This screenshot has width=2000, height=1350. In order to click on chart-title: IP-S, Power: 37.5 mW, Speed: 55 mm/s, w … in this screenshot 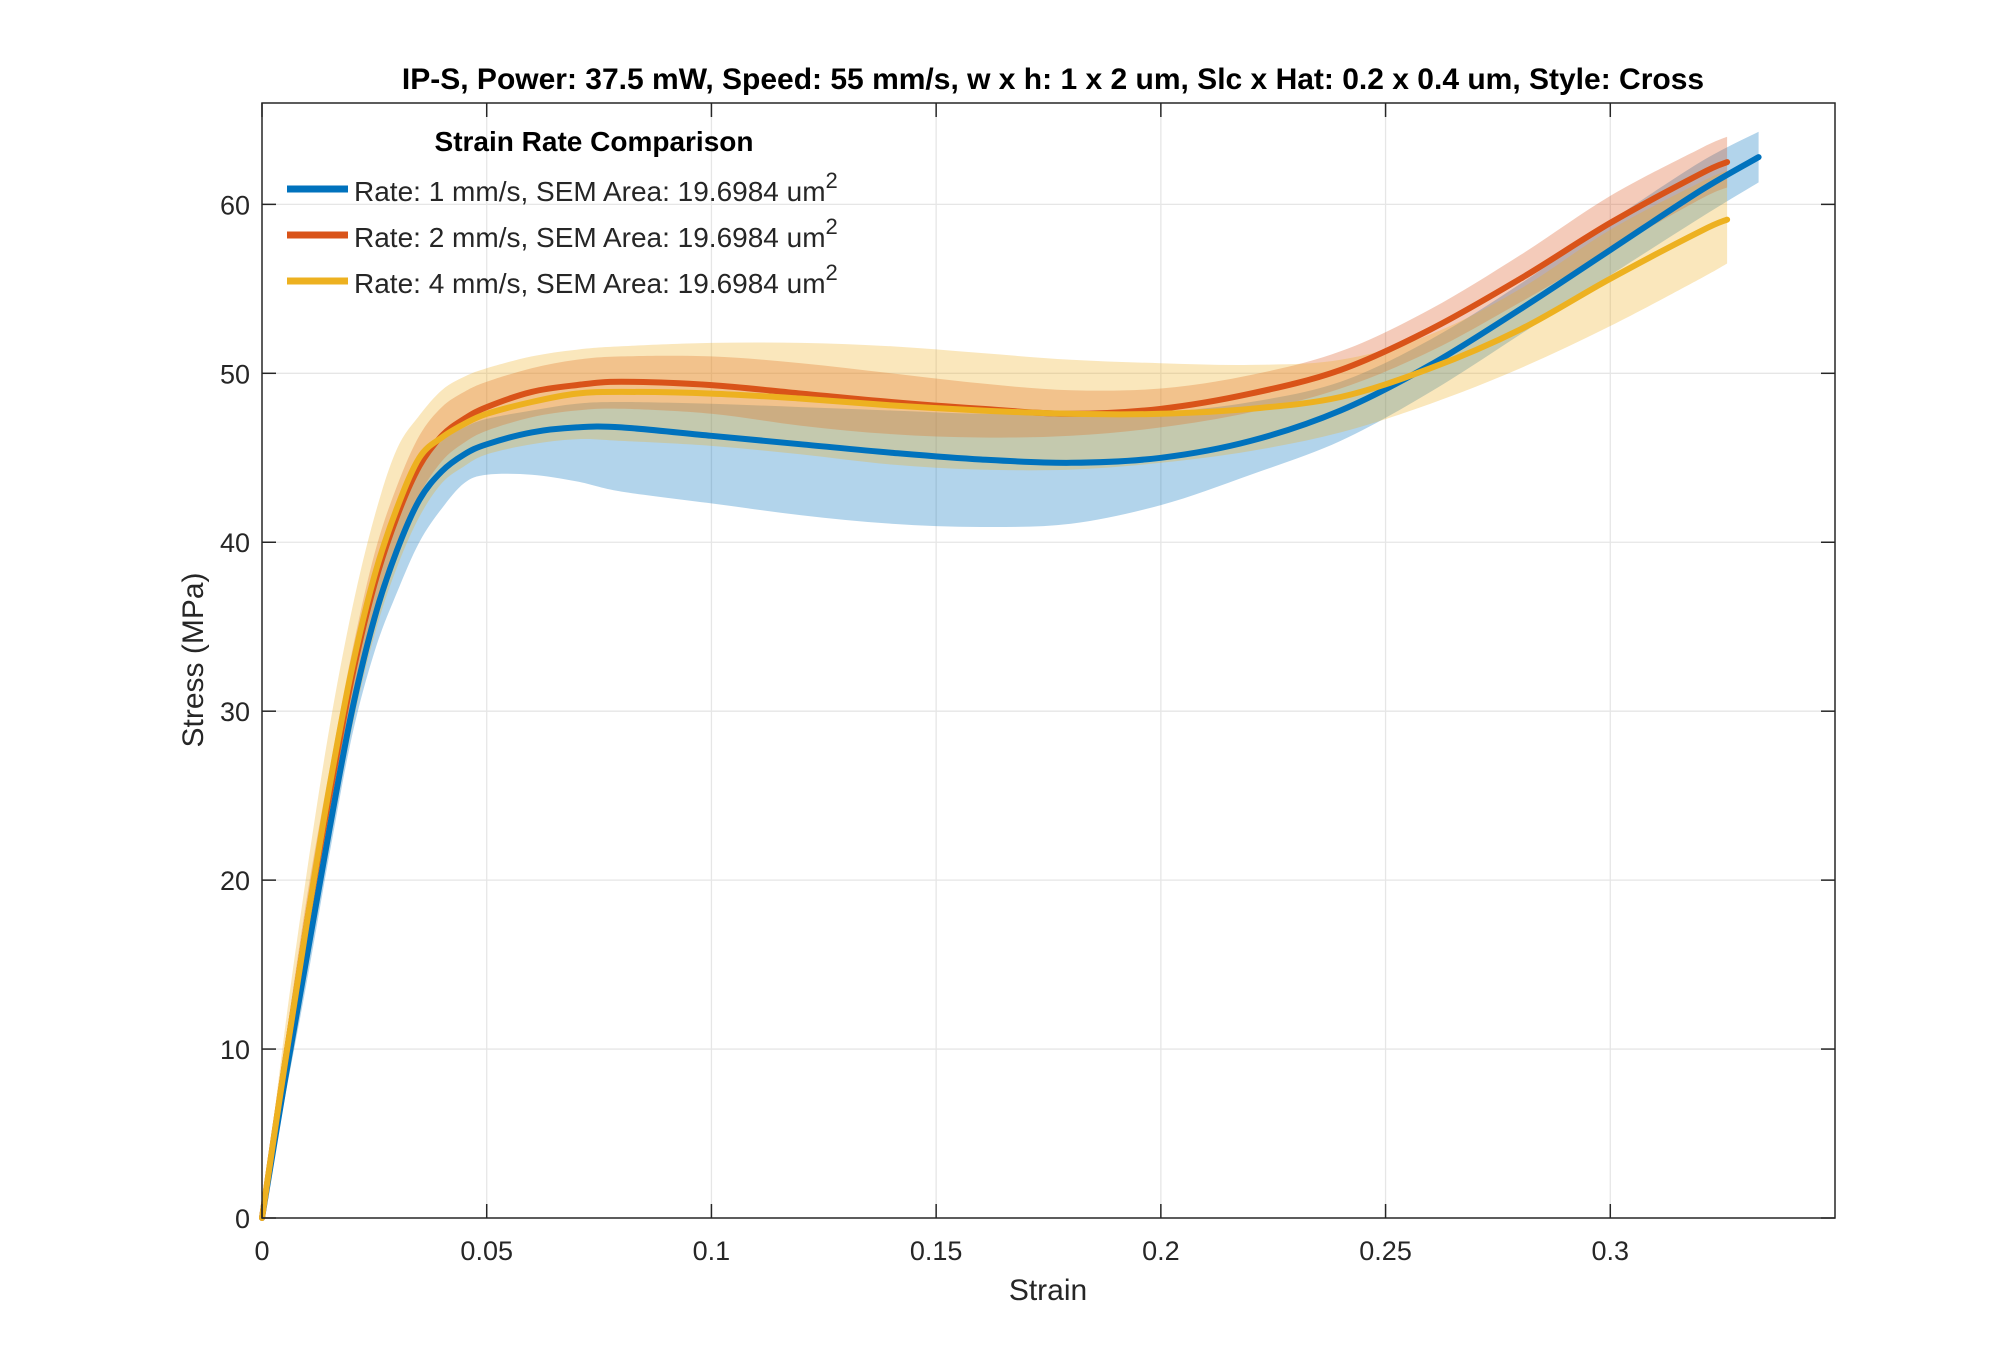, I will do `click(1053, 79)`.